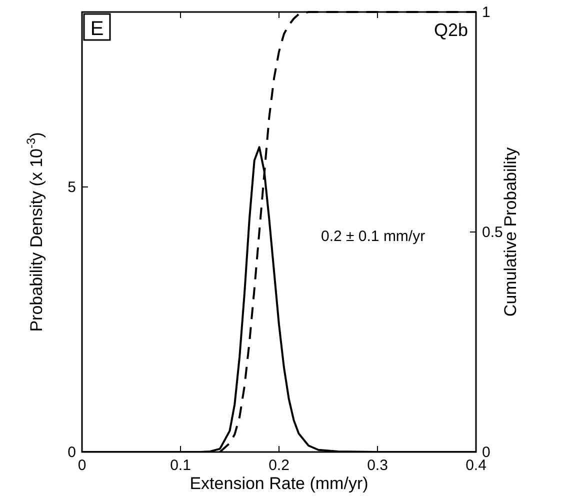 The width and height of the screenshot is (565, 497). I want to click on x-tick-label: 0.3, so click(377, 465).